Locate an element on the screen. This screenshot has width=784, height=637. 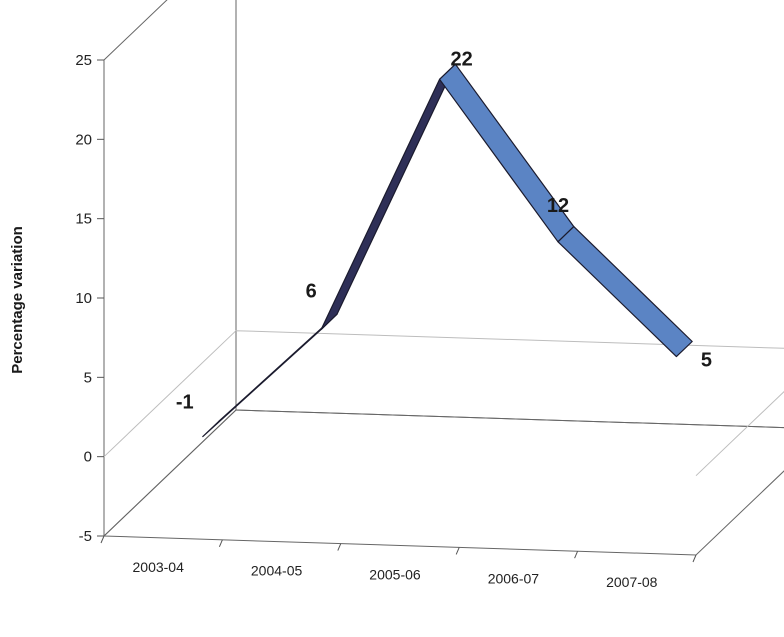
x-tick-label: 2005-06 is located at coordinates (395, 575).